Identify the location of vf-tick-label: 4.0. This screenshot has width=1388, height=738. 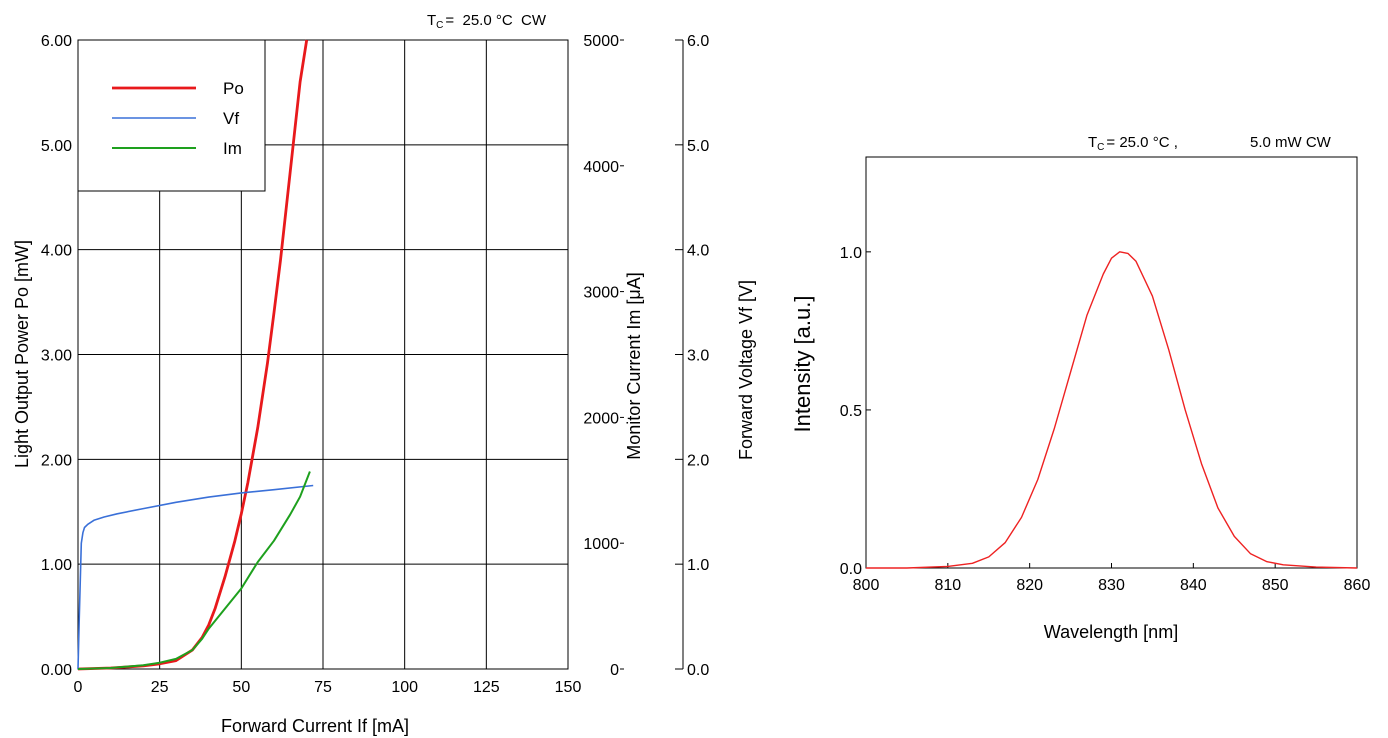
(698, 251).